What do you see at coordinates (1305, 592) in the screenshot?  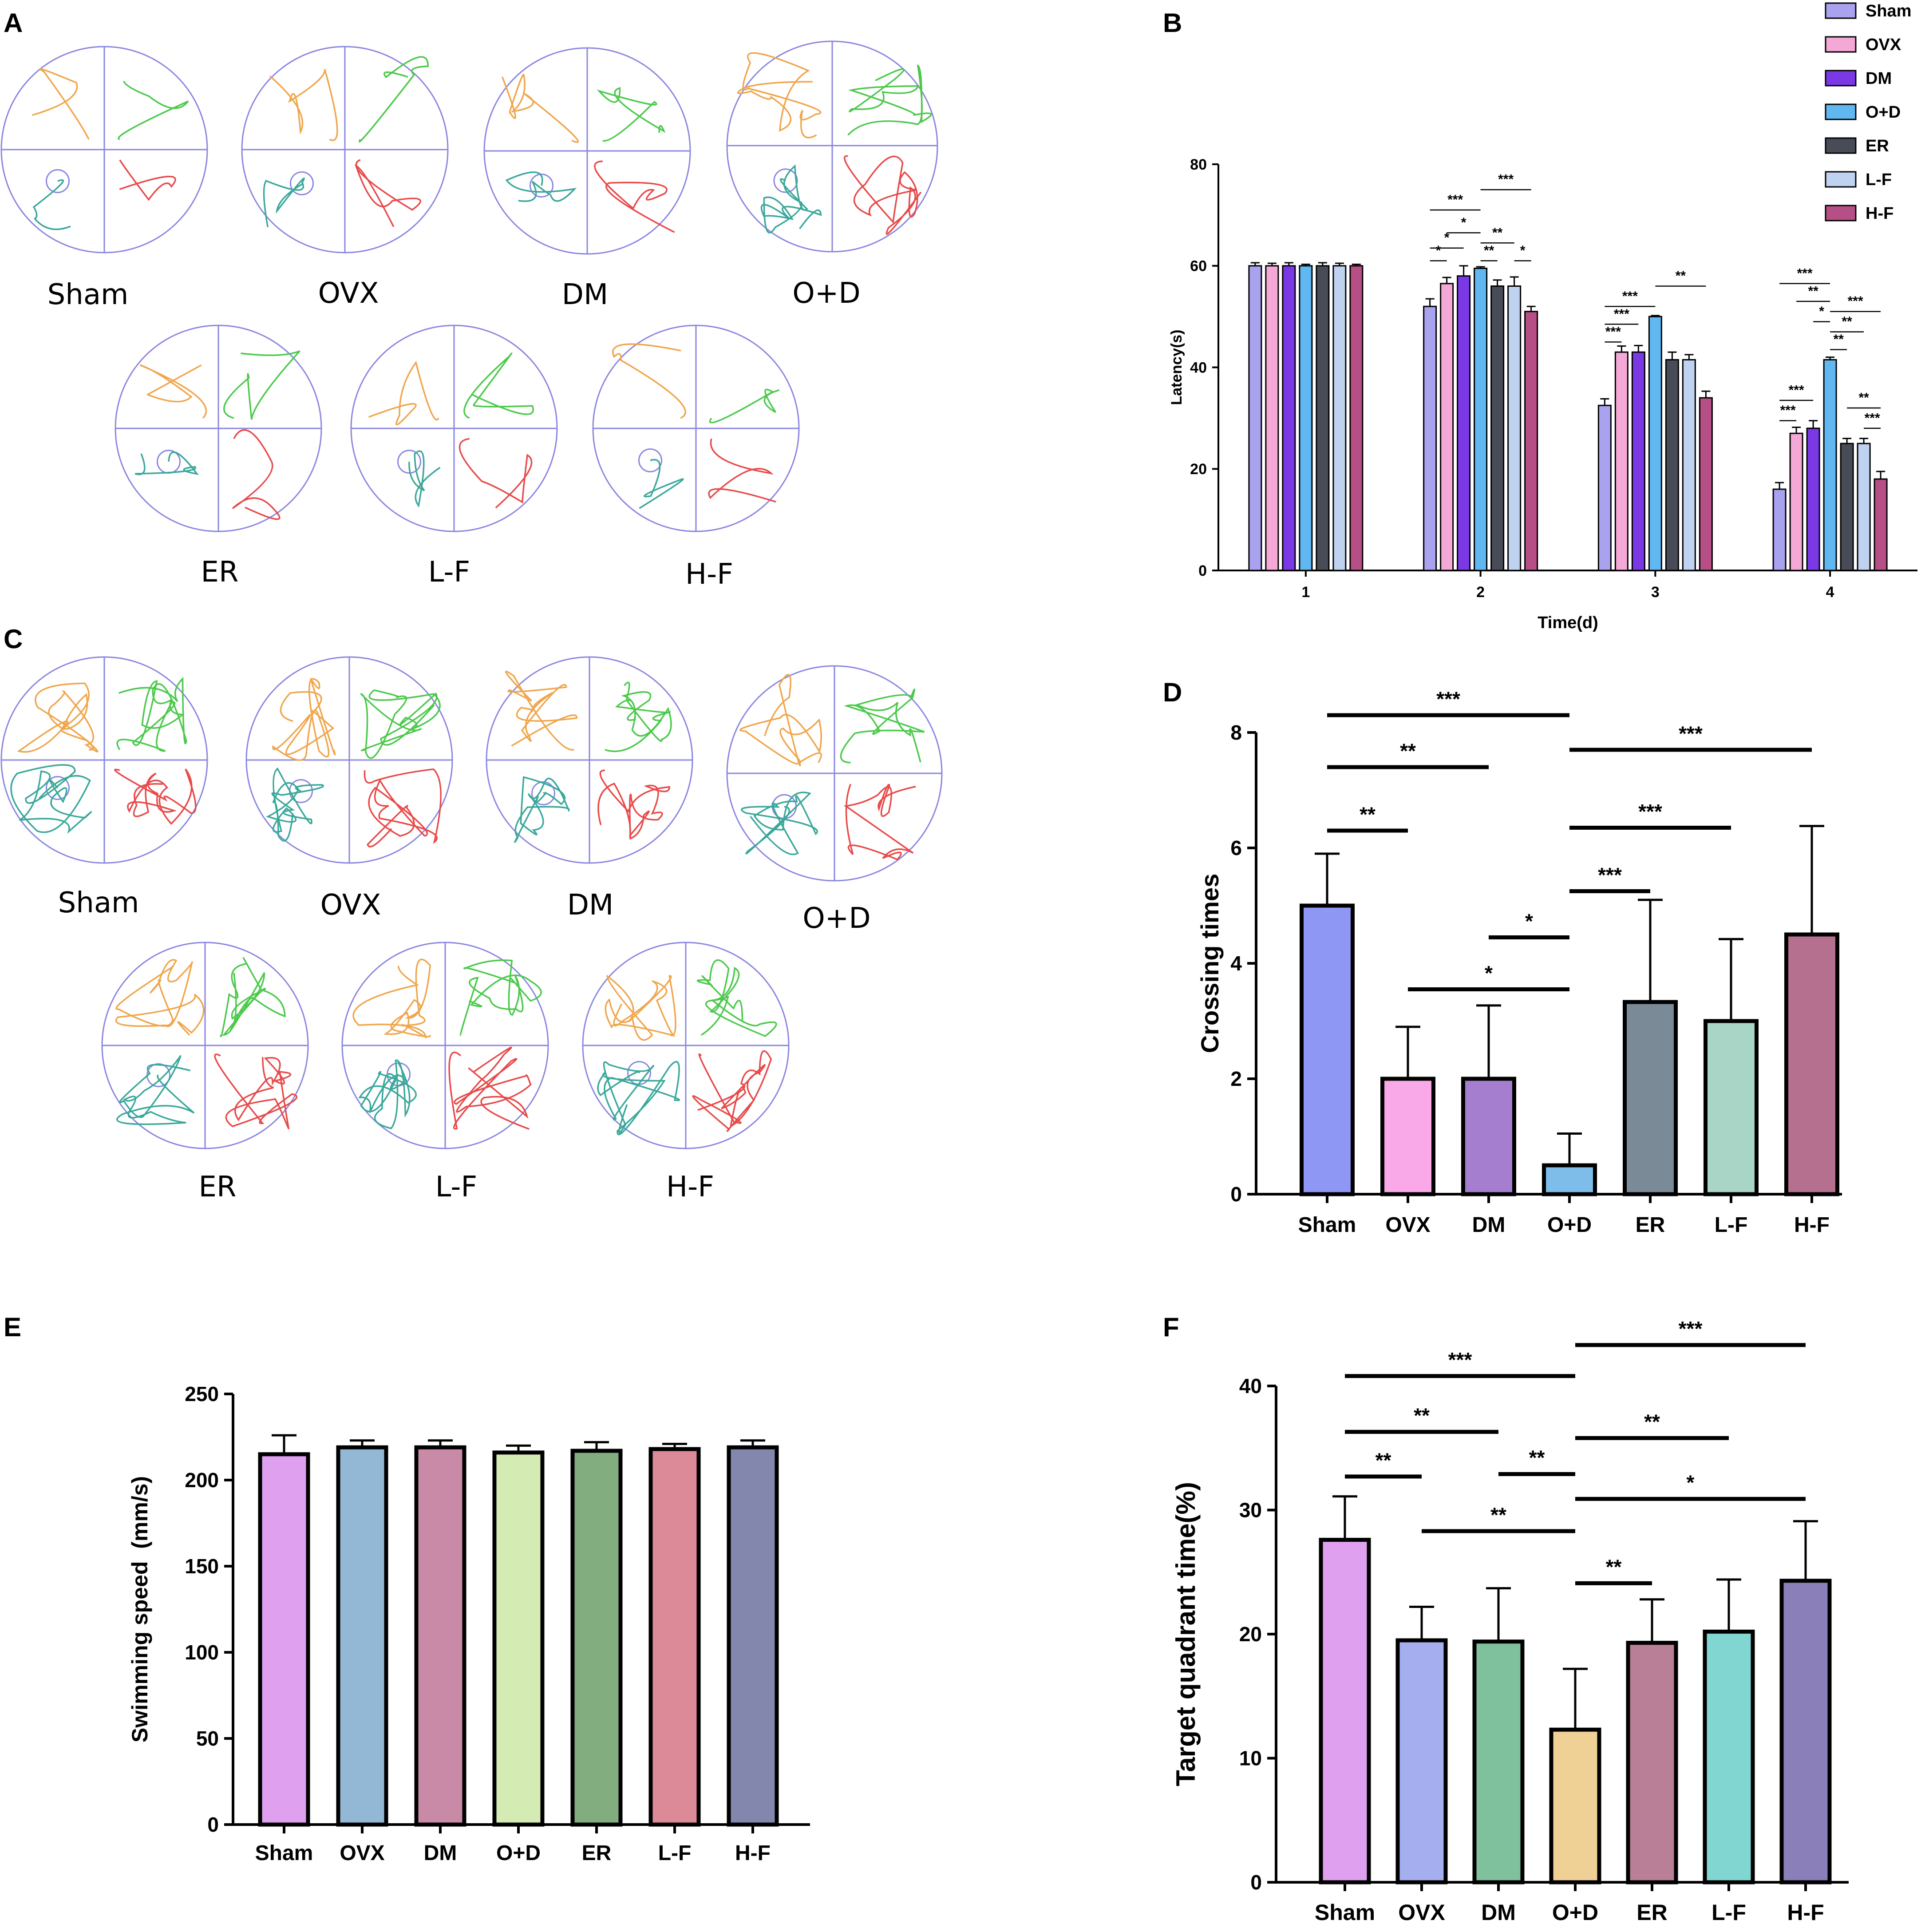 I see `x-tick-label: 1` at bounding box center [1305, 592].